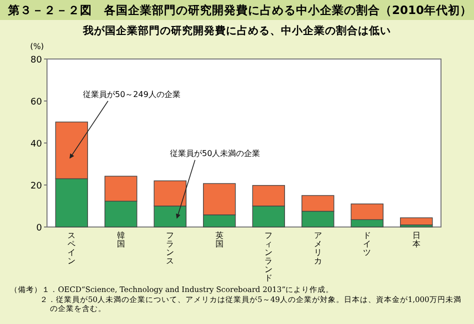 This screenshot has width=474, height=324. What do you see at coordinates (36, 103) in the screenshot?
I see `y-tick-label: 60` at bounding box center [36, 103].